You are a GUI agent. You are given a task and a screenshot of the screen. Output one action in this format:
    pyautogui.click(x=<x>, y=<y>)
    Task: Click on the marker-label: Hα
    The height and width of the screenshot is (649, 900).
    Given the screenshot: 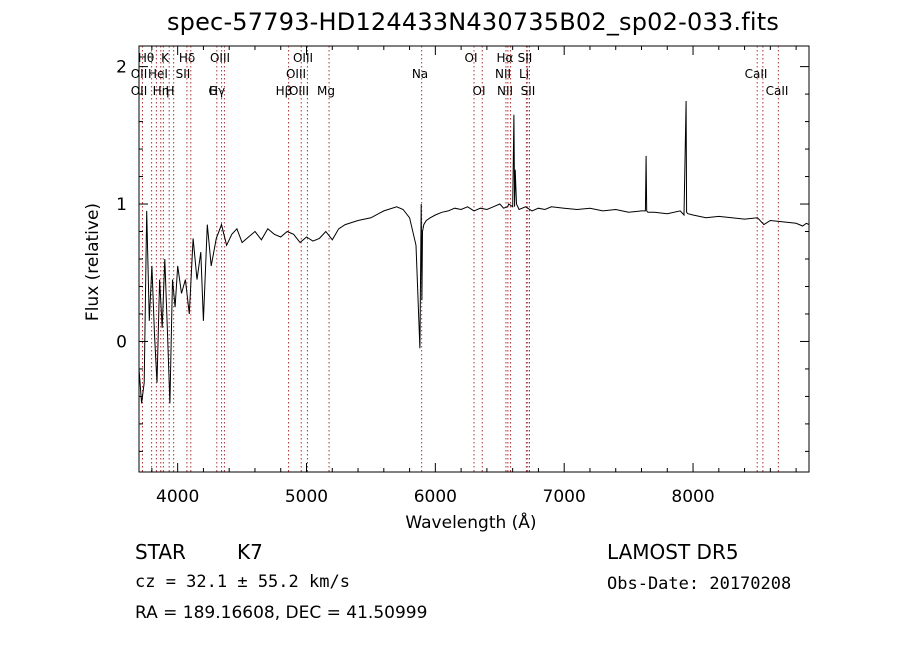 What is the action you would take?
    pyautogui.click(x=505, y=58)
    